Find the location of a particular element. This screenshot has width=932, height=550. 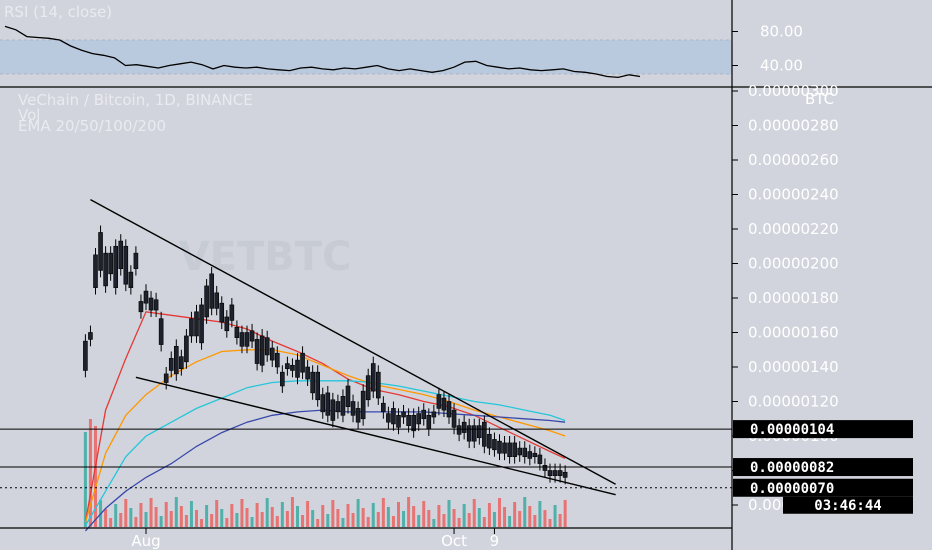

volume-bars is located at coordinates (325, 473).